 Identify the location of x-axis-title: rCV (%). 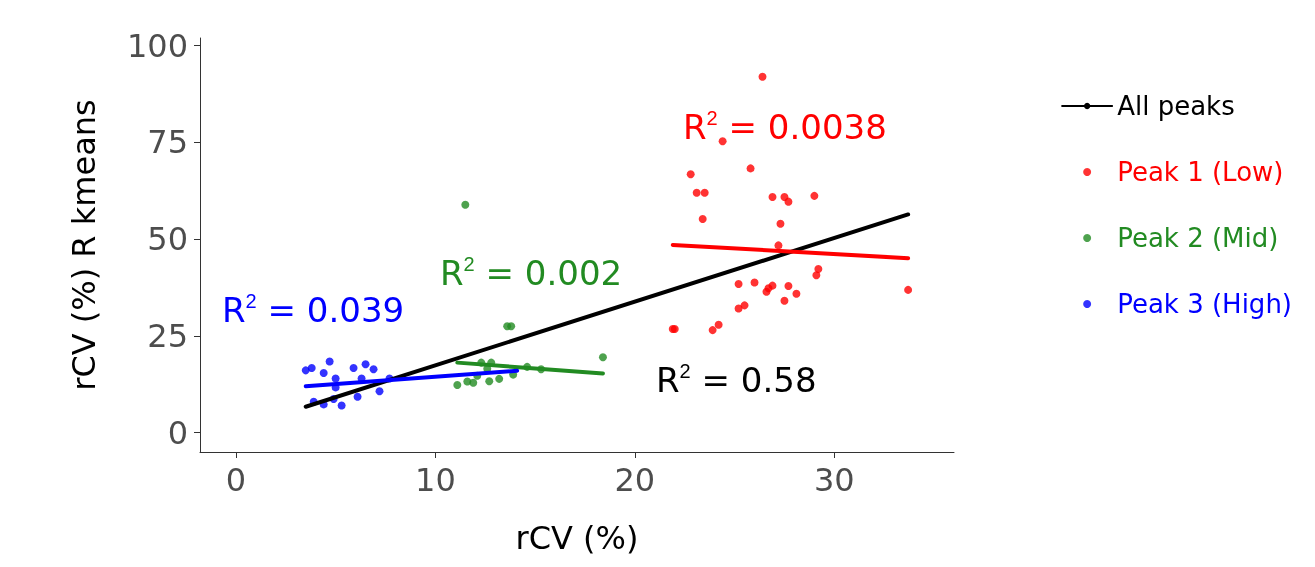
(577, 538).